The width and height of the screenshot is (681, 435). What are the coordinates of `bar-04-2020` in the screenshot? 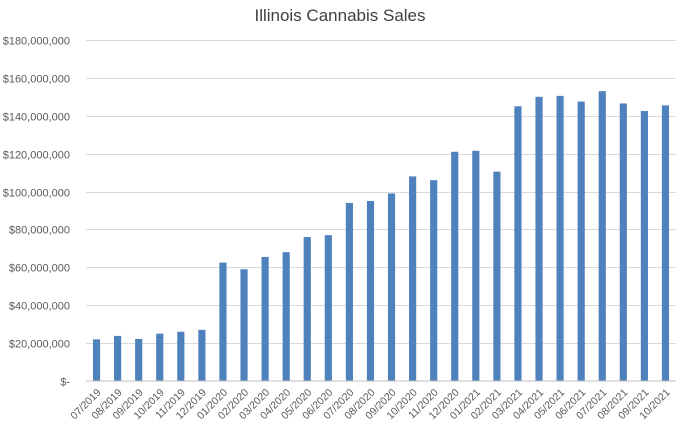 It's located at (286, 316).